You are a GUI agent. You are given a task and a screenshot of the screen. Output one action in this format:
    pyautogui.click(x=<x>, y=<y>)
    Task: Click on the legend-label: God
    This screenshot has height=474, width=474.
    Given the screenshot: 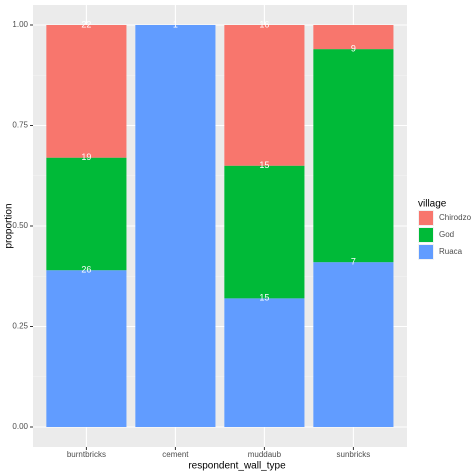 What is the action you would take?
    pyautogui.click(x=446, y=234)
    